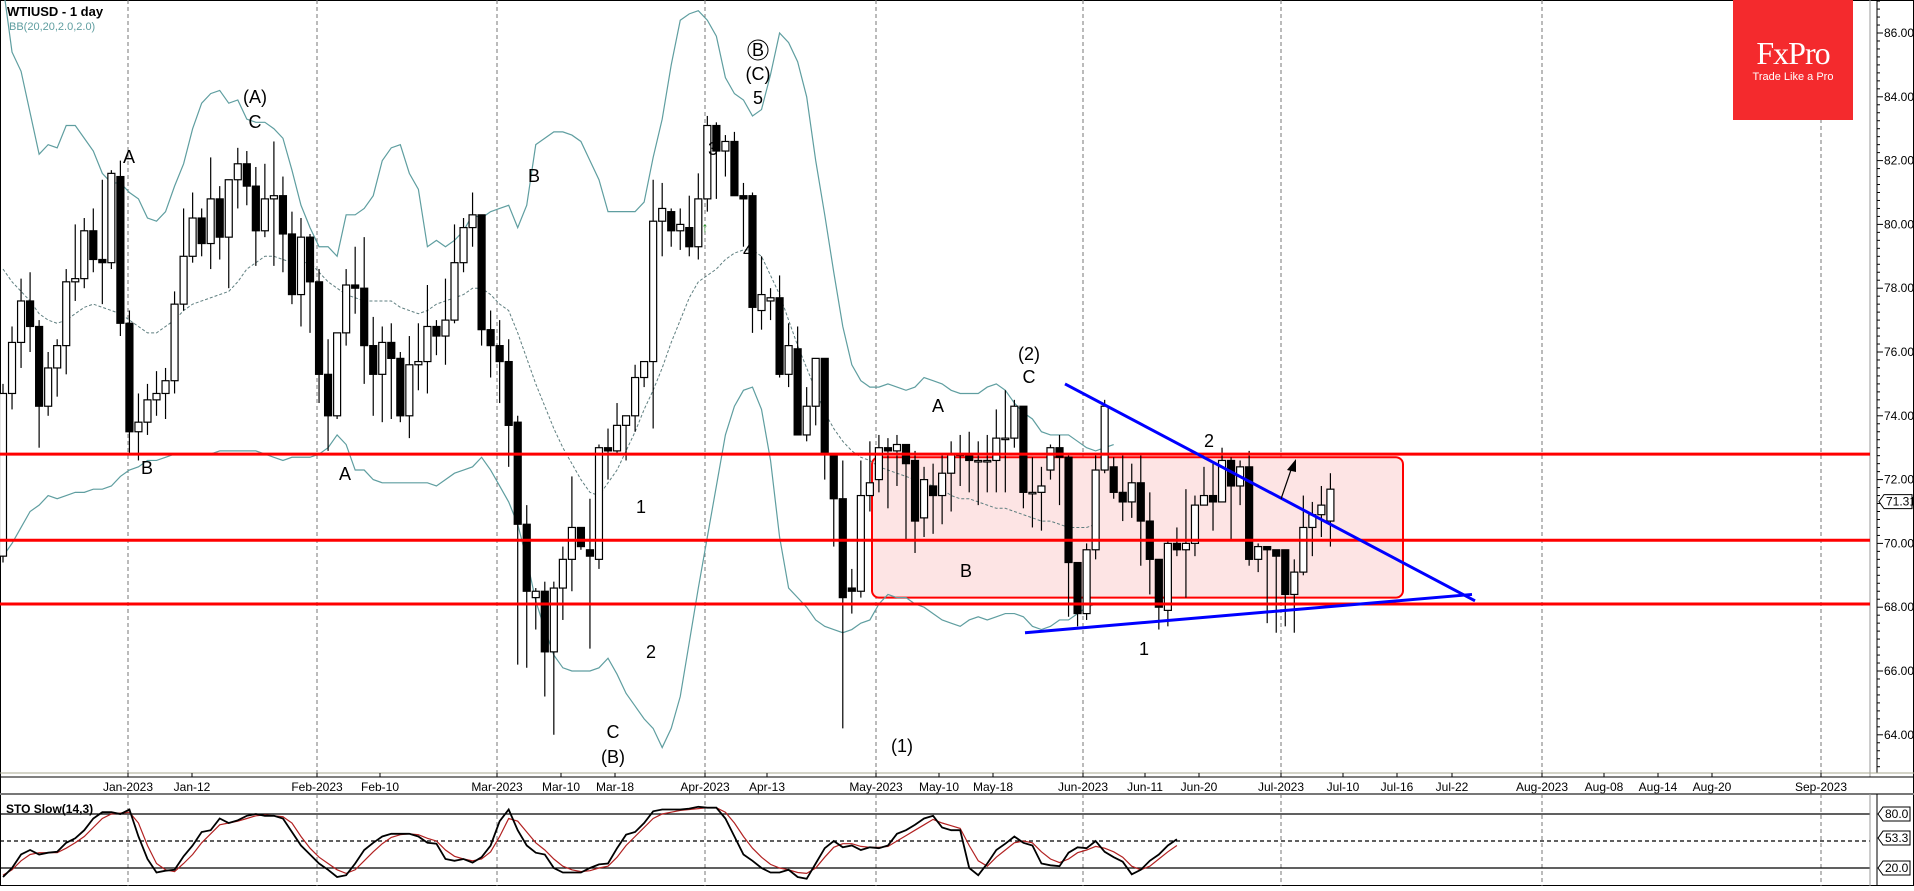  I want to click on y-axis-label: 86.00, so click(1899, 33).